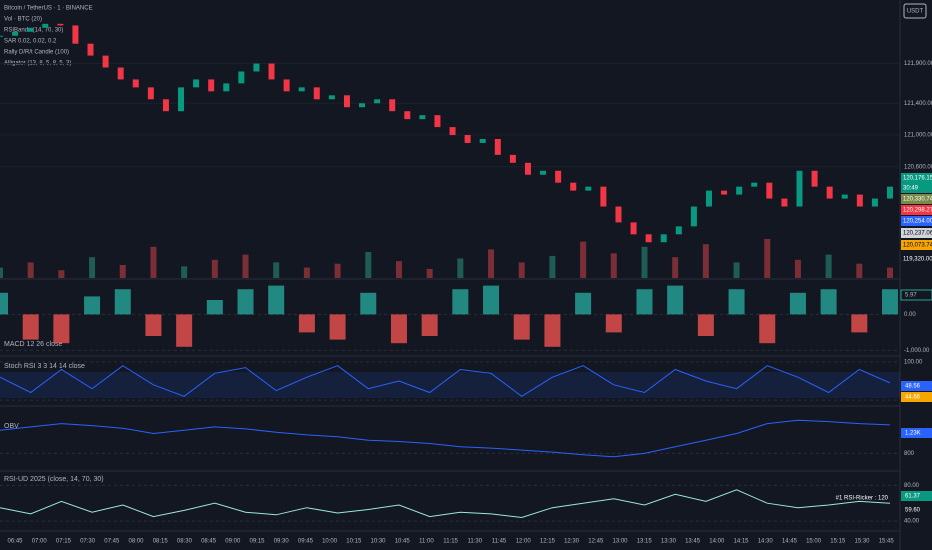  Describe the element at coordinates (33, 344) in the screenshot. I see `panel-title: MACD 12 26 close` at that location.